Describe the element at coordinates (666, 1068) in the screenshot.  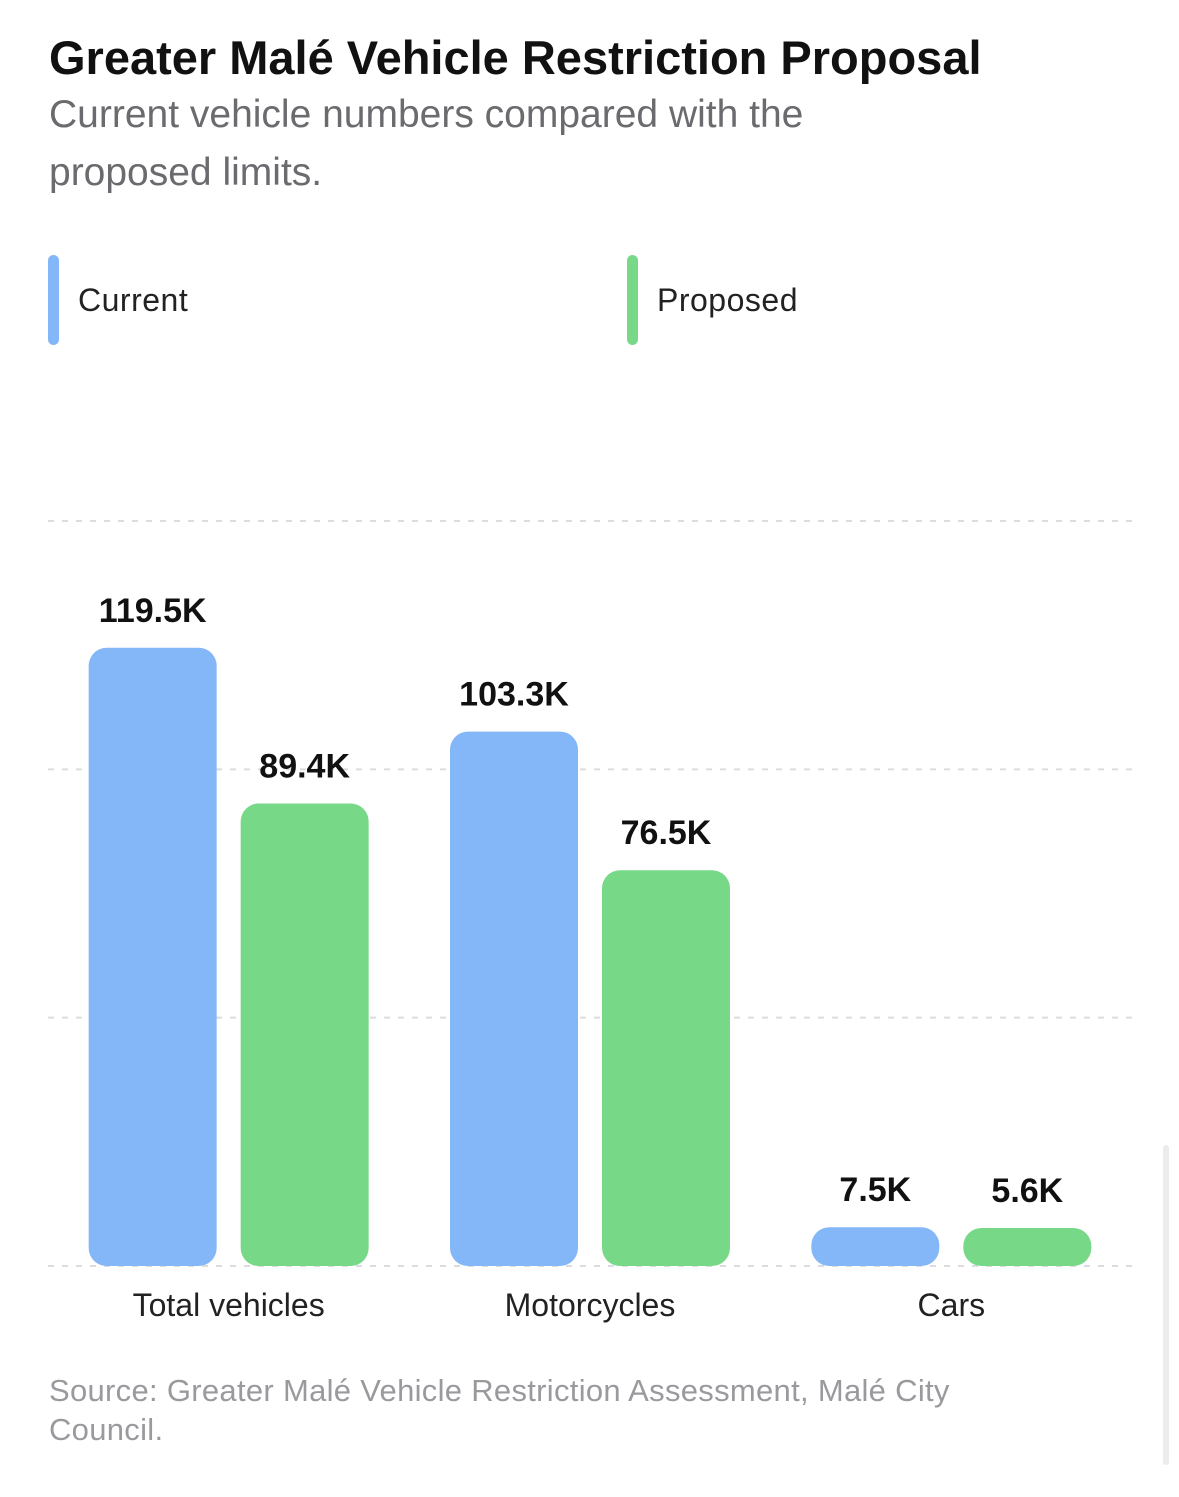
I see `bar-proposed-motorcycles` at that location.